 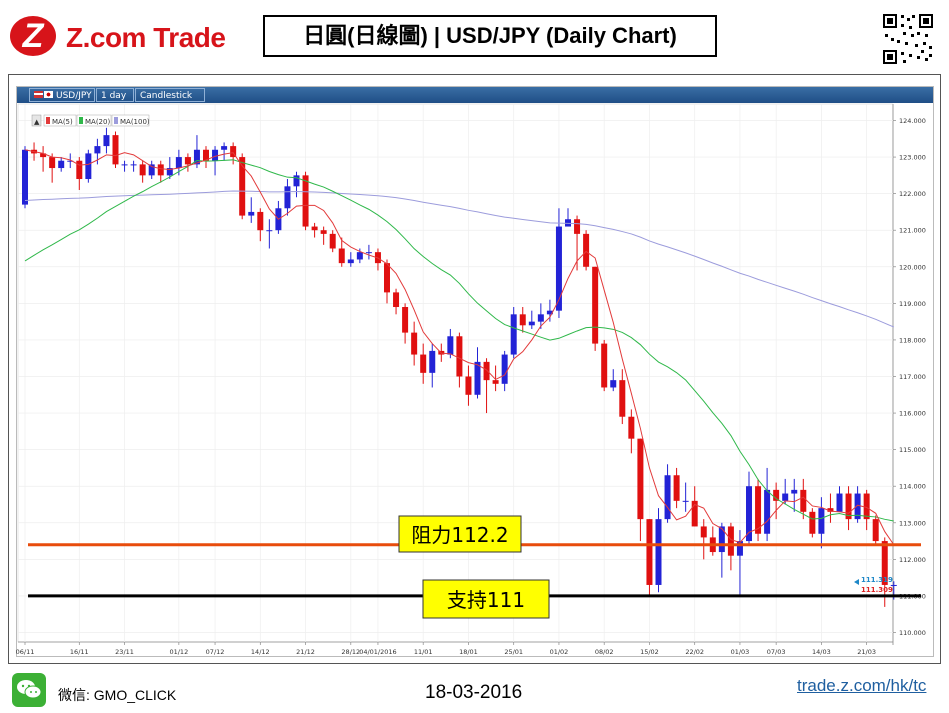 I want to click on page-title: 日圓(日線圖) | USD/JPY (Daily Chart), so click(x=490, y=36).